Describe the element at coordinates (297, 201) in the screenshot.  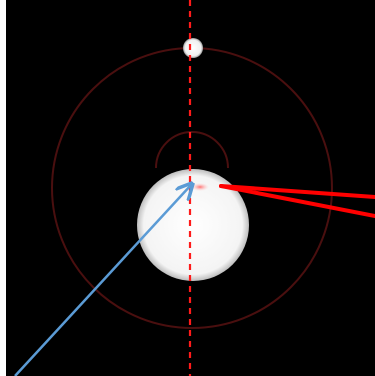
I see `beam-lower` at that location.